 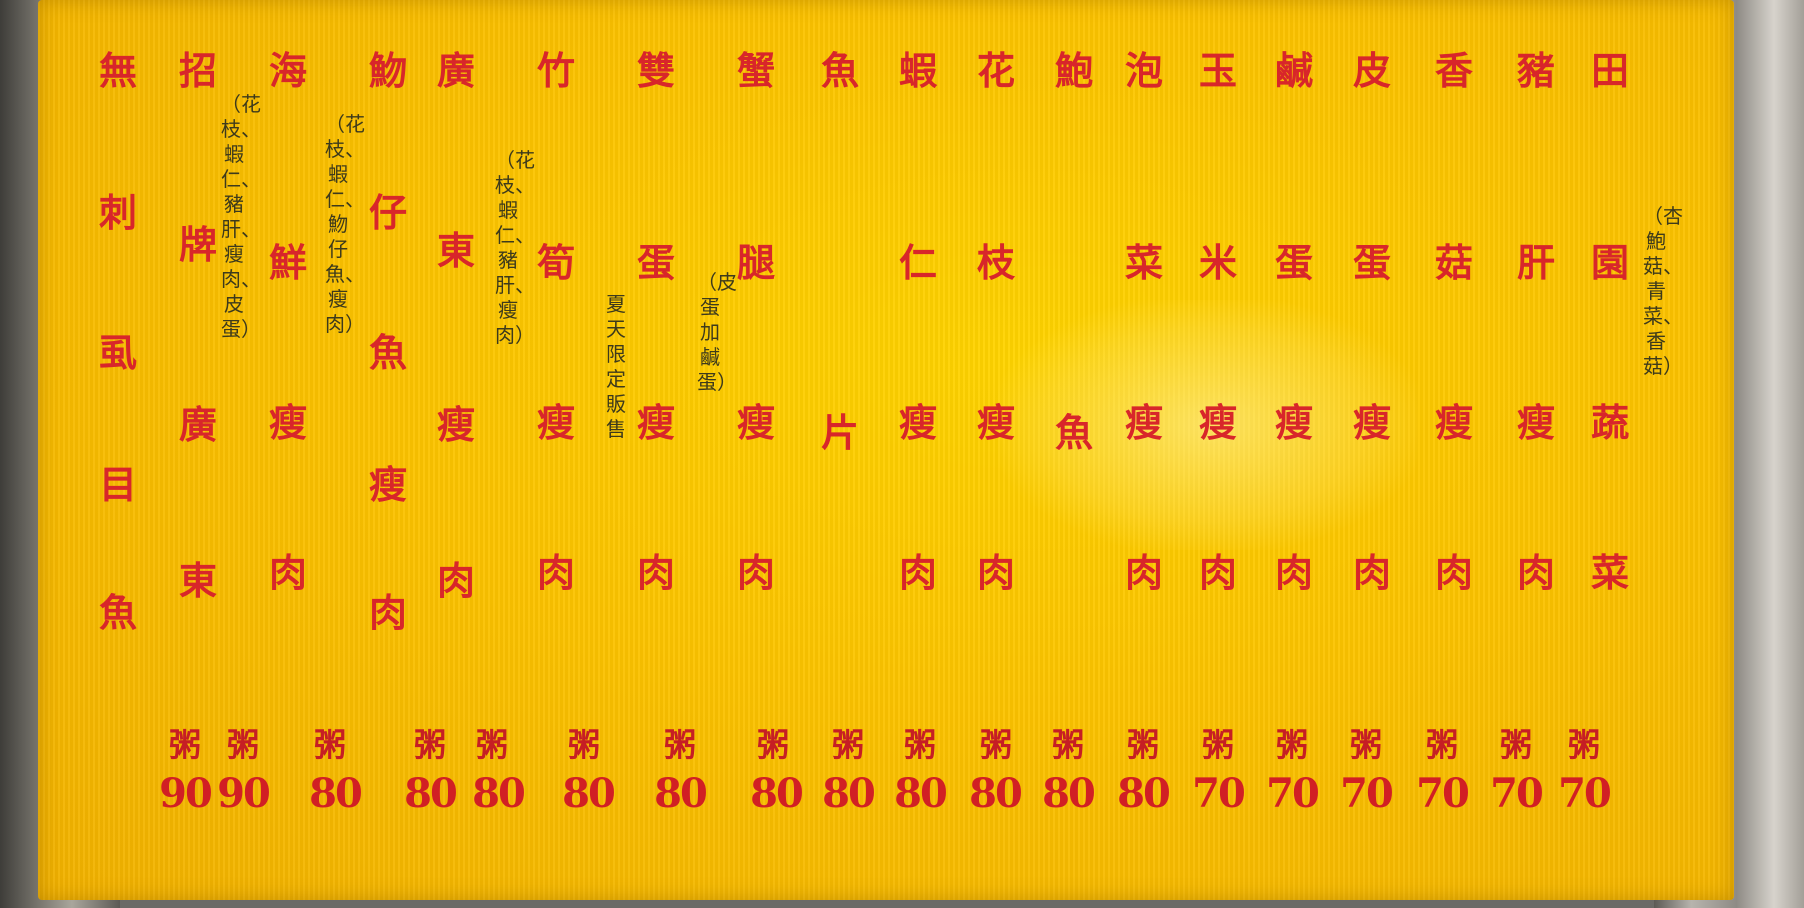 I want to click on menu-item-name-char: 肝, so click(x=1535, y=262).